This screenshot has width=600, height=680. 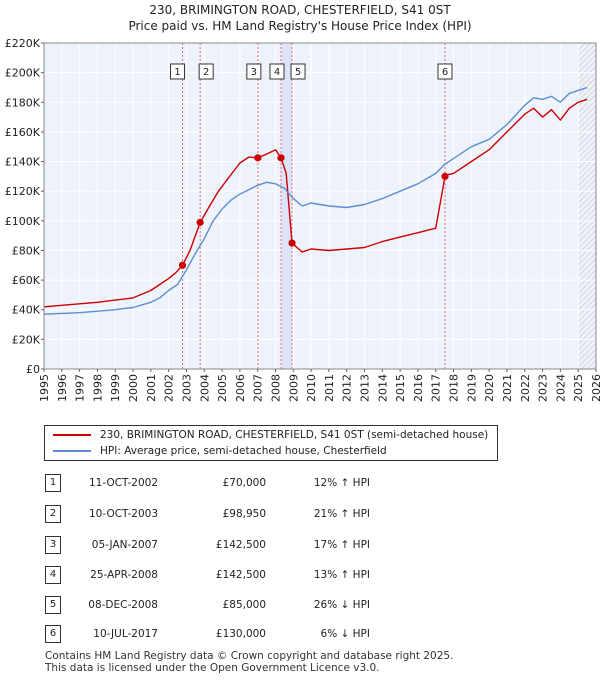 What do you see at coordinates (125, 634) in the screenshot?
I see `transaction-date: 10-JUL-2017` at bounding box center [125, 634].